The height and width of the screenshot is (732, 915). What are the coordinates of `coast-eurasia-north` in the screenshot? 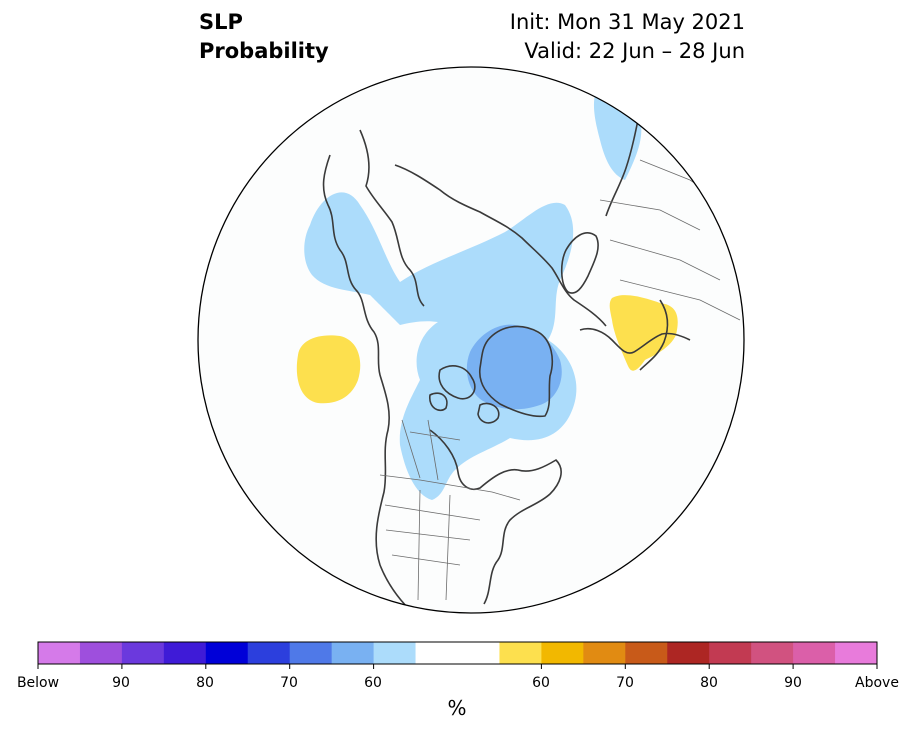 It's located at (500, 245).